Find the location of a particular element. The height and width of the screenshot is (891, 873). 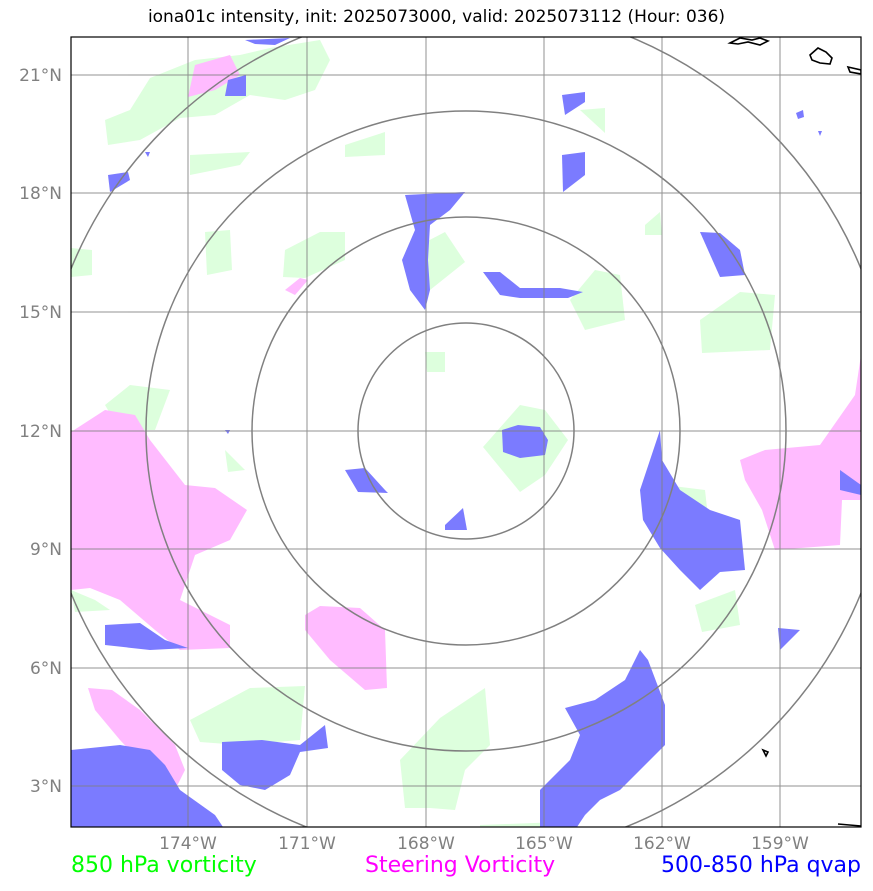

lat-label: 3°N is located at coordinates (46, 787).